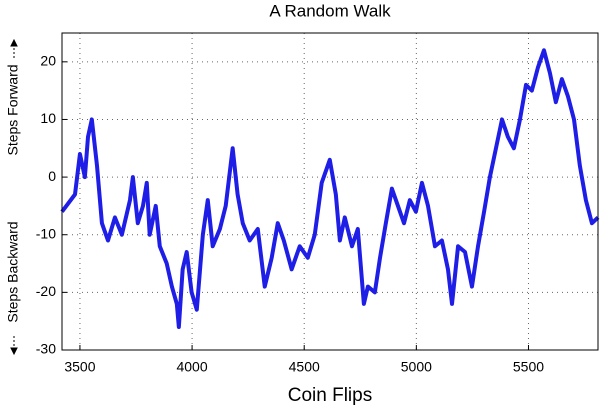 The height and width of the screenshot is (409, 600). What do you see at coordinates (46, 291) in the screenshot?
I see `y-tick-label: -20` at bounding box center [46, 291].